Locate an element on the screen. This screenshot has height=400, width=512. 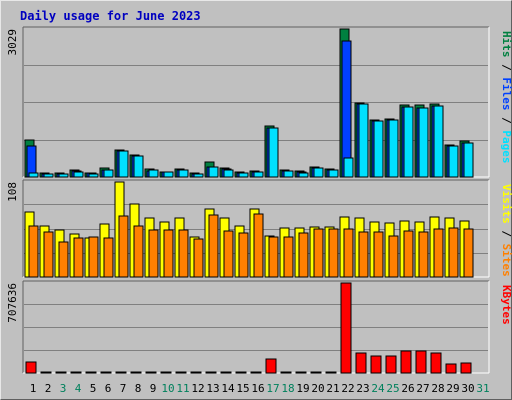
x-tick-label-day-23: 23 is located at coordinates (362, 388).